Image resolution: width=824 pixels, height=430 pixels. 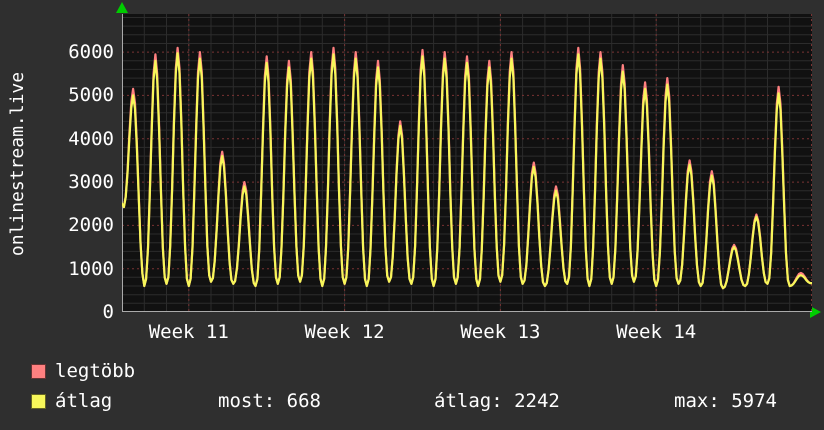 I want to click on legend-swatch-atlag, so click(x=38, y=401).